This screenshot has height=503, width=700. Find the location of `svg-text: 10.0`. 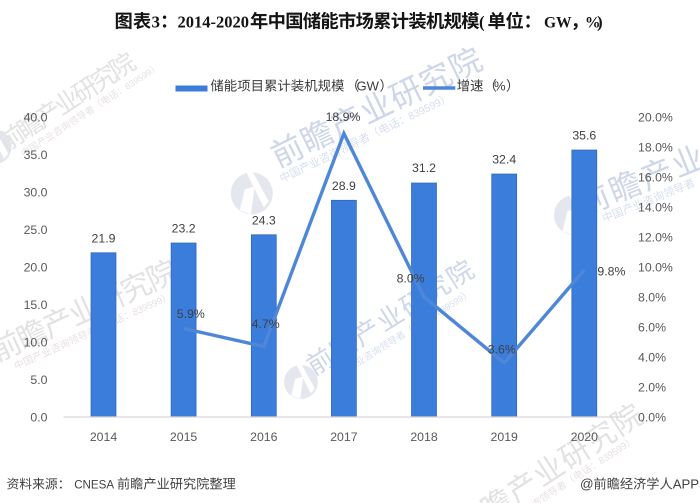

svg-text: 10.0 is located at coordinates (36, 342).